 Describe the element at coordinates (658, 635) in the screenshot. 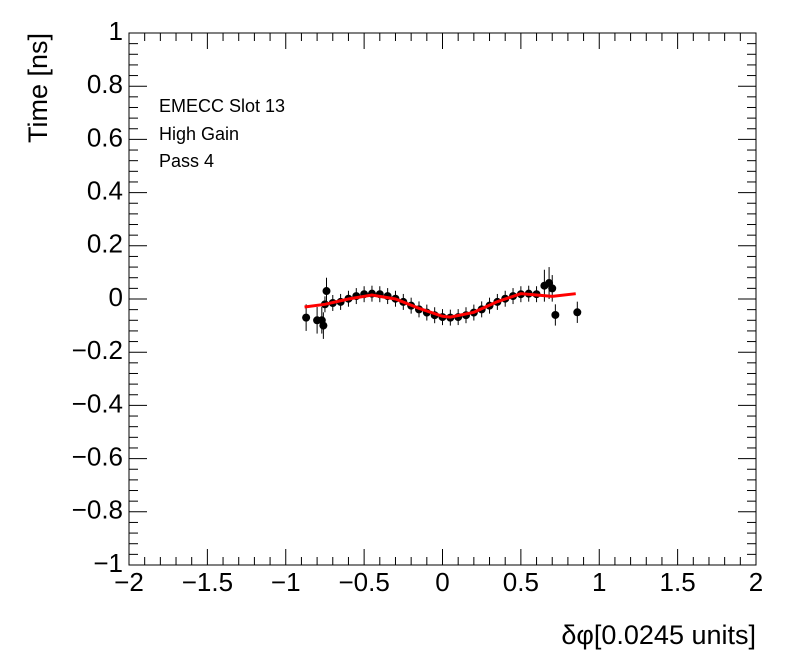

I see `x-axis-label: δφ[0.0245 units]` at that location.